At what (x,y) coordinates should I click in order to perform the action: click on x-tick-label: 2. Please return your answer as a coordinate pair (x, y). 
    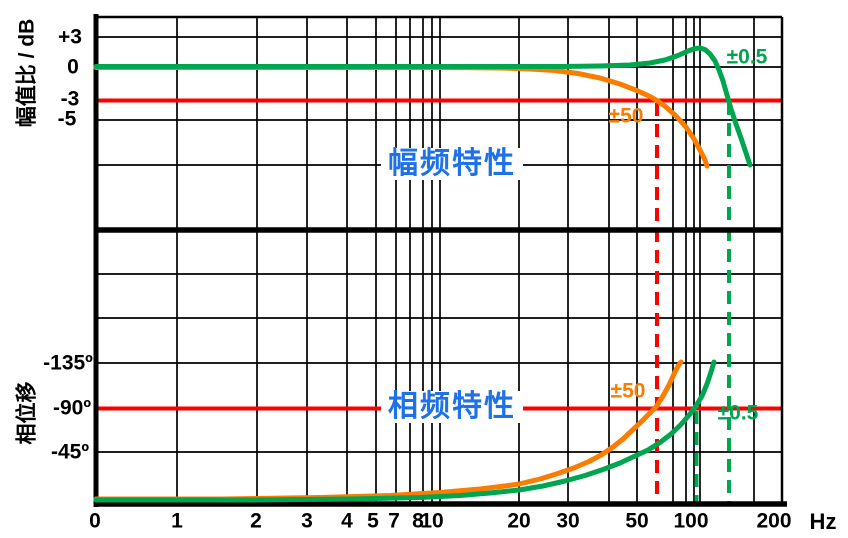
    Looking at the image, I should click on (256, 521).